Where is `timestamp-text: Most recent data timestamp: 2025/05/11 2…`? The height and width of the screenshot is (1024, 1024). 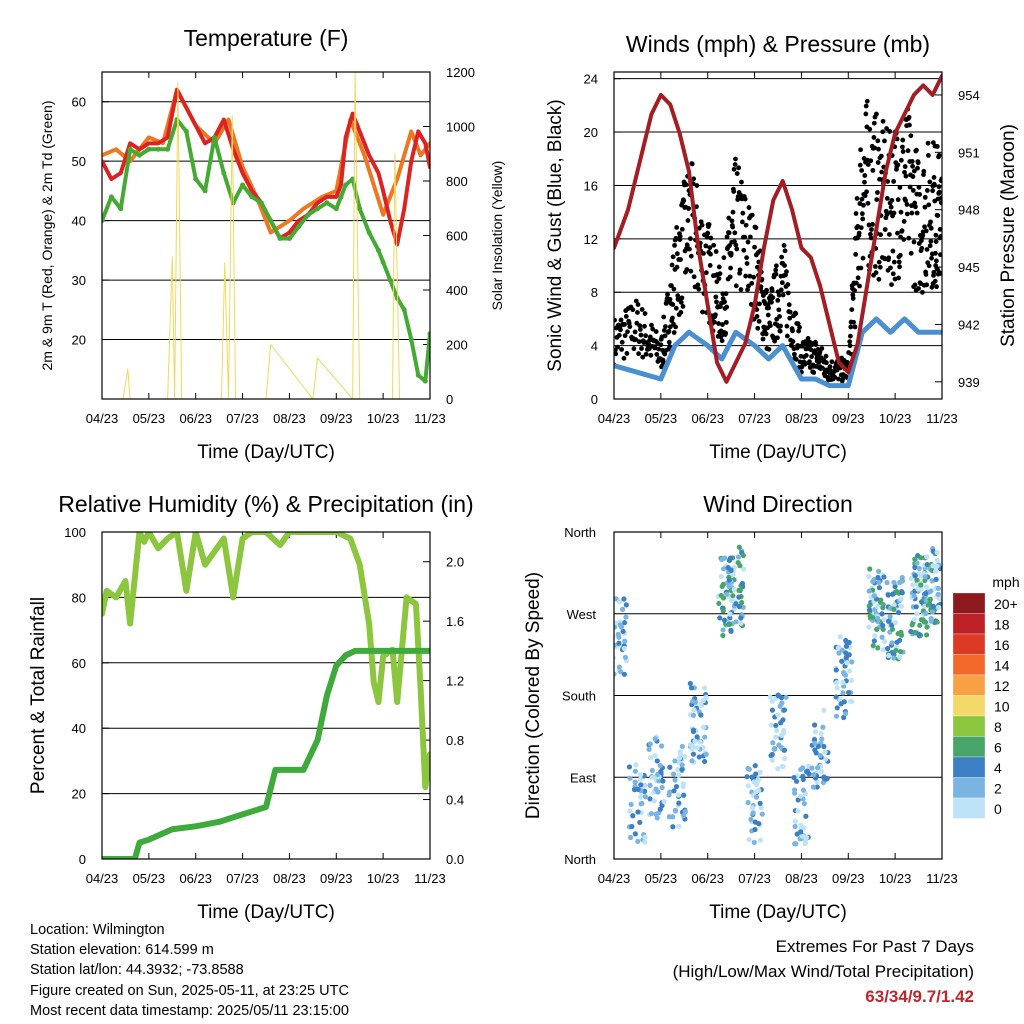
timestamp-text: Most recent data timestamp: 2025/05/11 2… is located at coordinates (189, 1010).